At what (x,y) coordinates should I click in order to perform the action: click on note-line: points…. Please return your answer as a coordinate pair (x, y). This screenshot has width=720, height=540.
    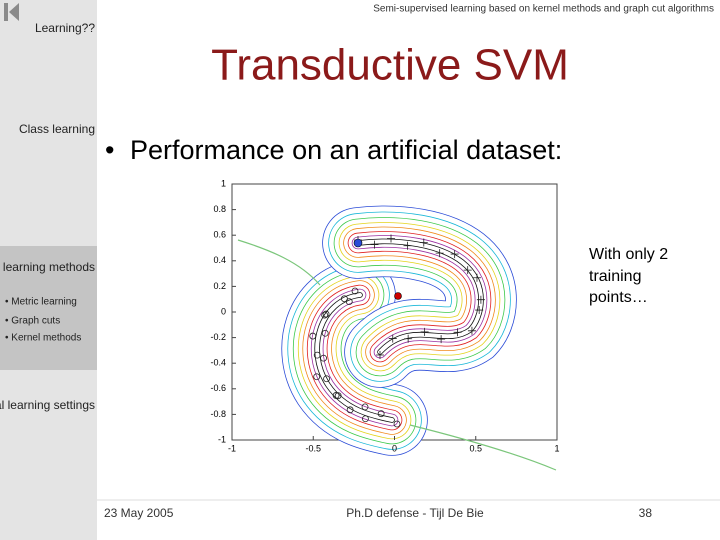
    Looking at the image, I should click on (618, 297).